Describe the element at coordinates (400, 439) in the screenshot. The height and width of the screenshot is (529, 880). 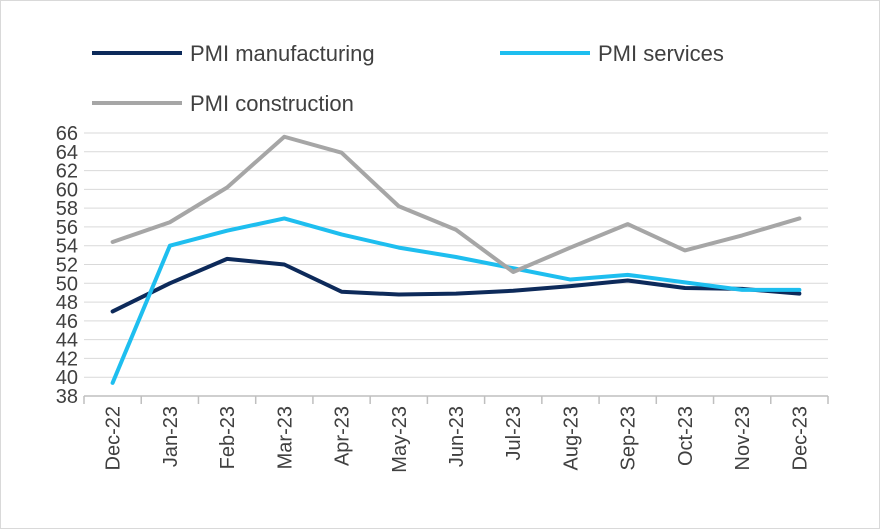
I see `x-tick-label: May-23` at that location.